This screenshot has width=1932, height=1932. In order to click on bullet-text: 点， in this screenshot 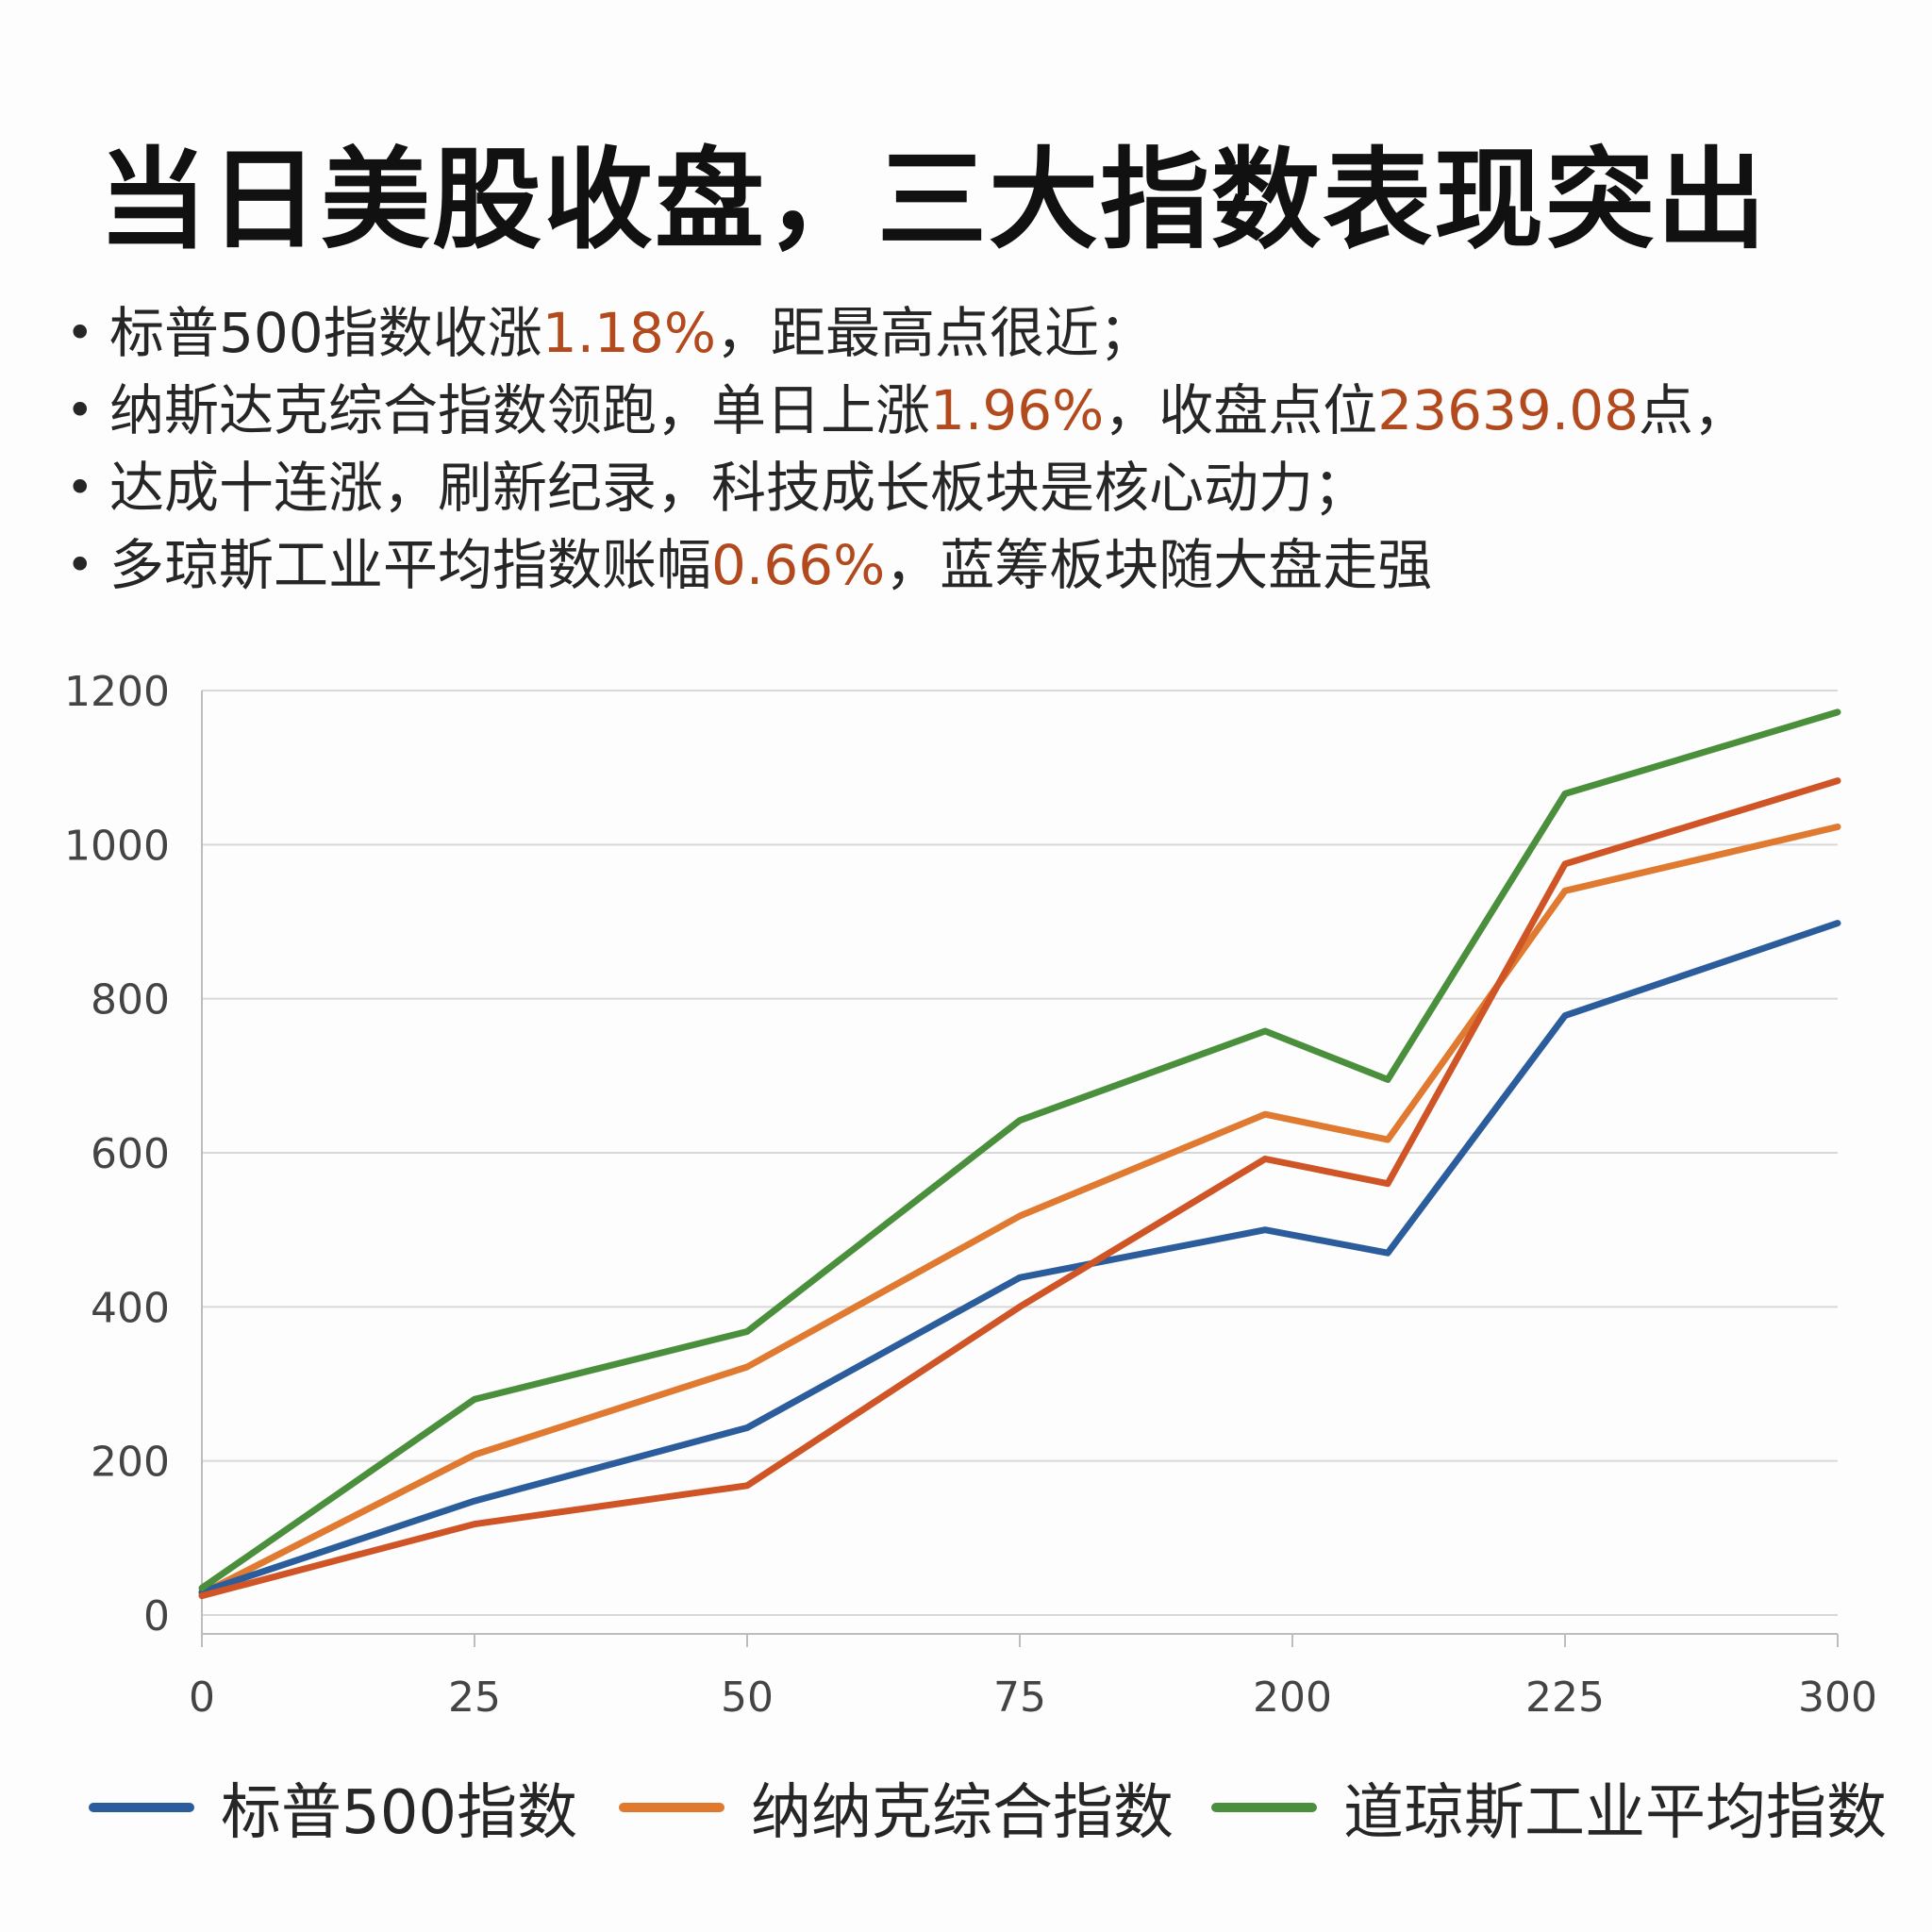, I will do `click(1694, 410)`.